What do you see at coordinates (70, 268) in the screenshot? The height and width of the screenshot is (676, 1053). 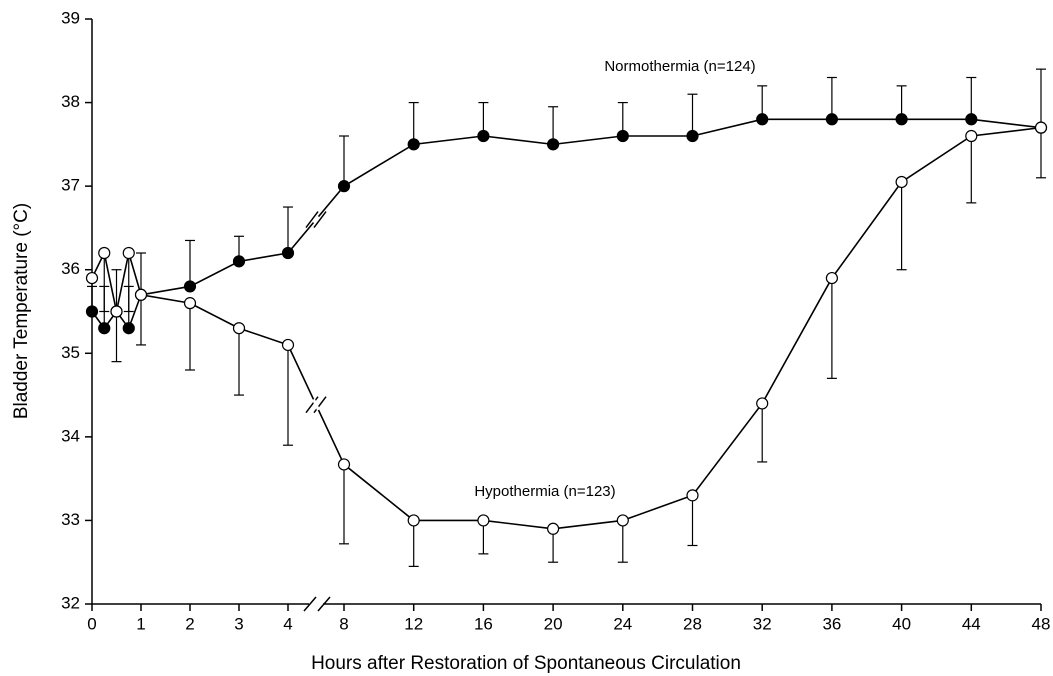 I see `y-tick-label: 36` at bounding box center [70, 268].